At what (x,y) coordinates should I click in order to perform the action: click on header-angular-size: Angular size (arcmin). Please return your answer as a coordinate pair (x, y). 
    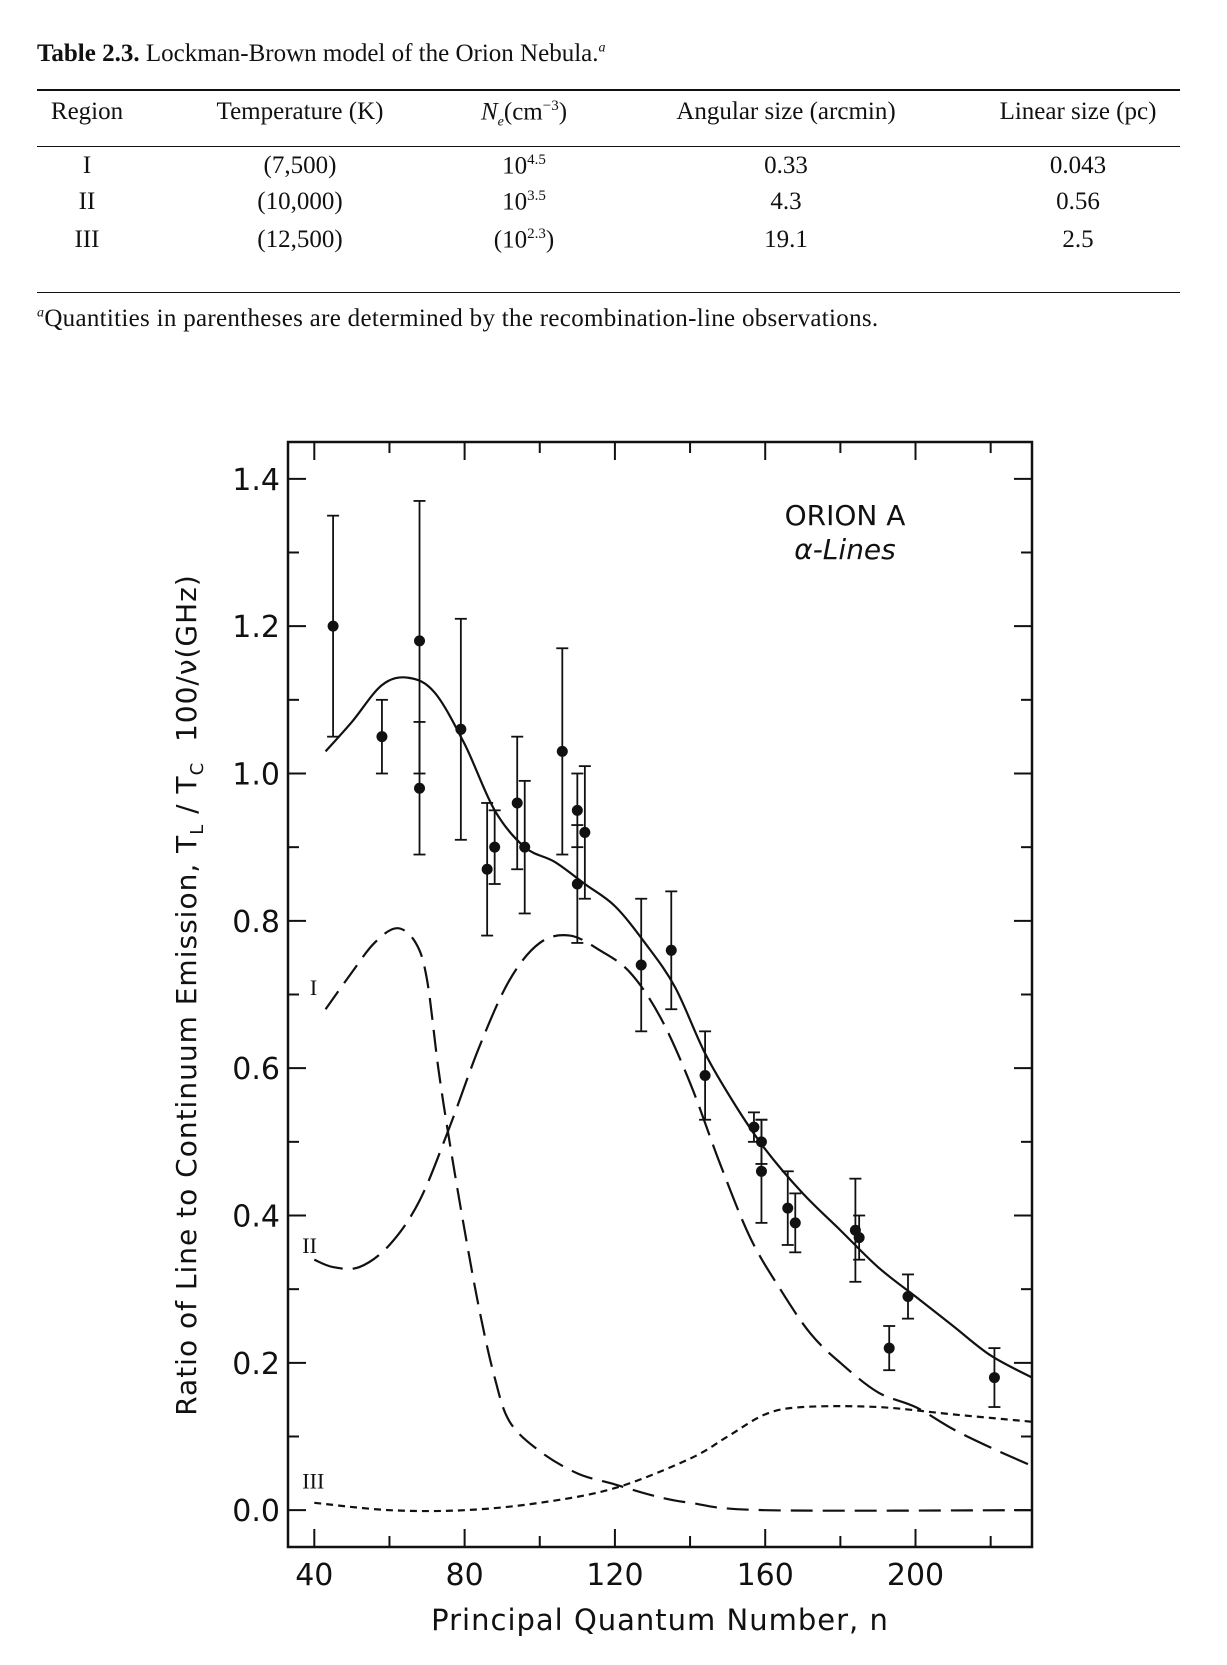
    Looking at the image, I should click on (786, 111).